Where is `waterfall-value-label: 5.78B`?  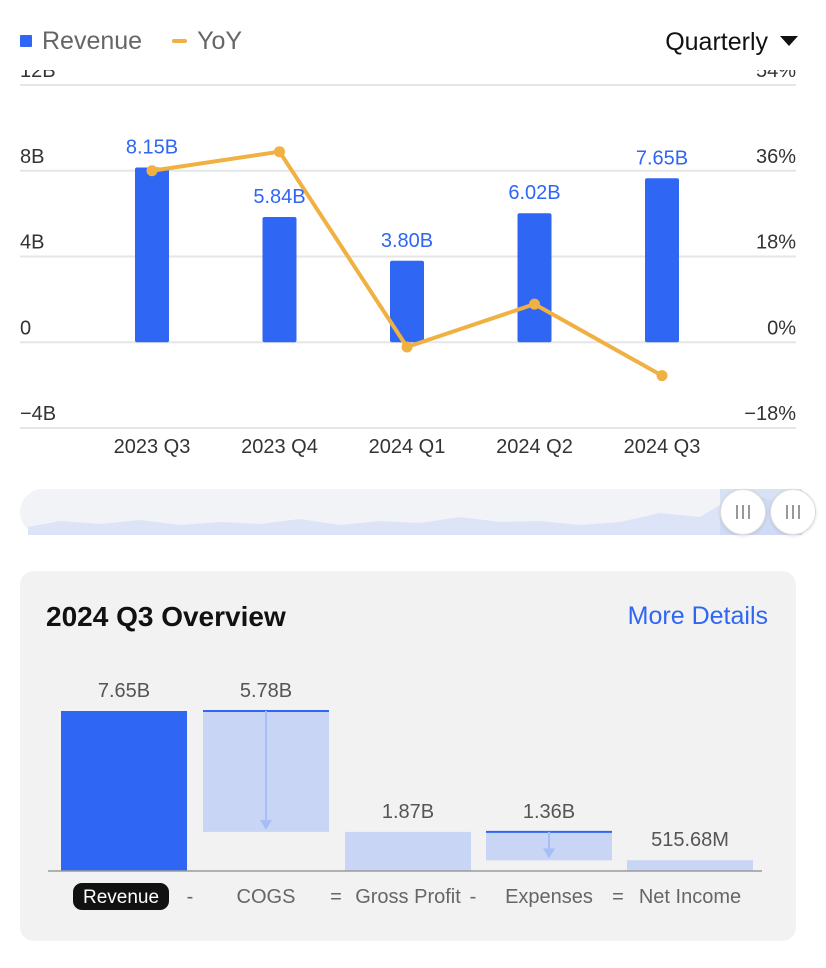 waterfall-value-label: 5.78B is located at coordinates (266, 691).